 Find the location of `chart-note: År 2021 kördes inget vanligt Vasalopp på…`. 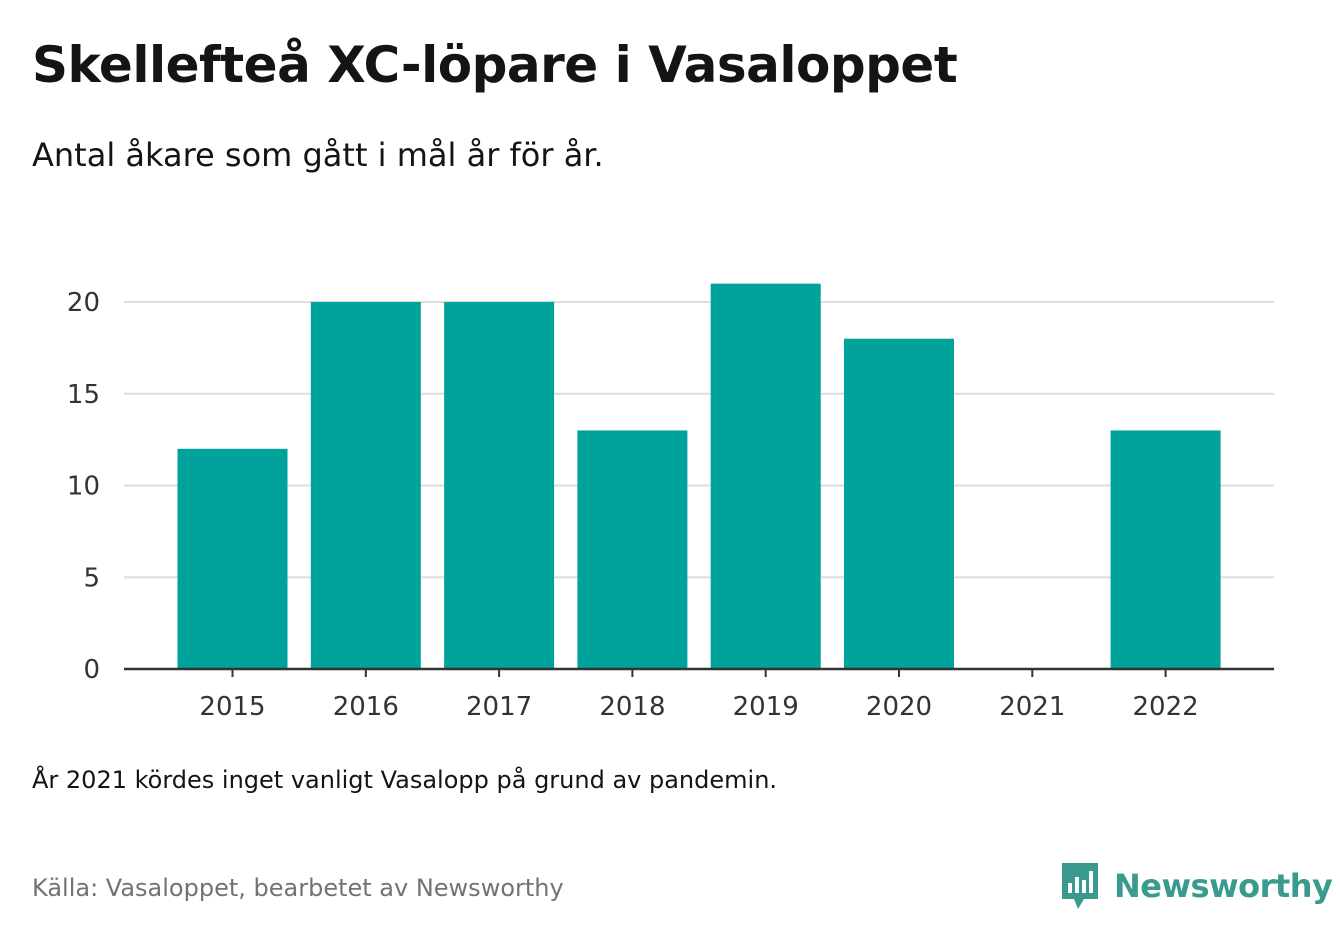

chart-note: År 2021 kördes inget vanligt Vasalopp på… is located at coordinates (405, 780).